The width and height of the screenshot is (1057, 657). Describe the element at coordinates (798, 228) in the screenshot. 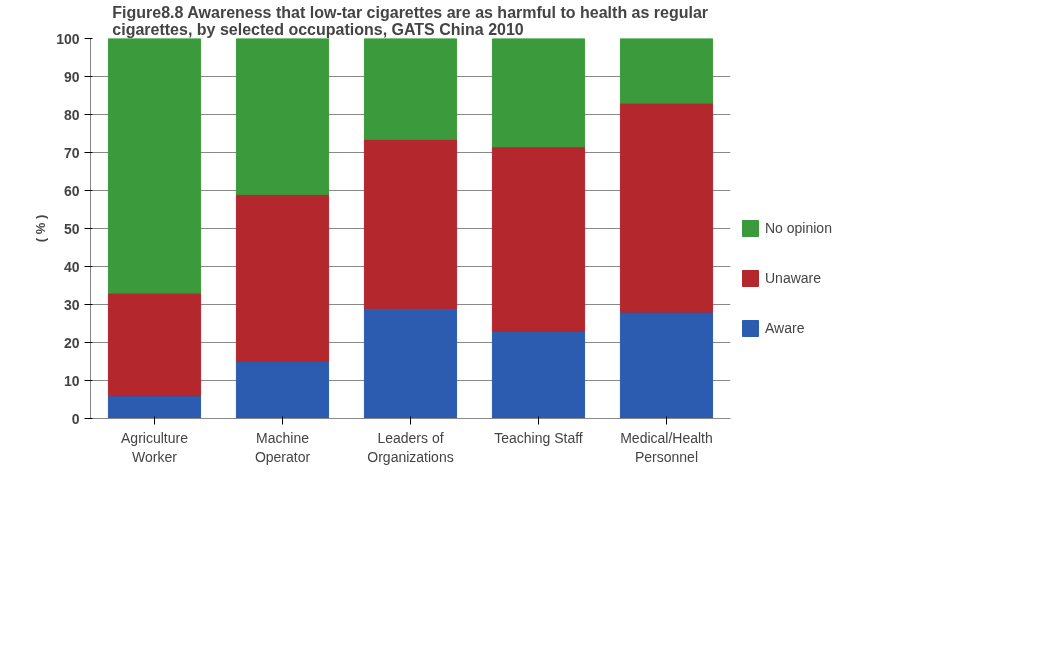

I see `legend-label: No opinion` at that location.